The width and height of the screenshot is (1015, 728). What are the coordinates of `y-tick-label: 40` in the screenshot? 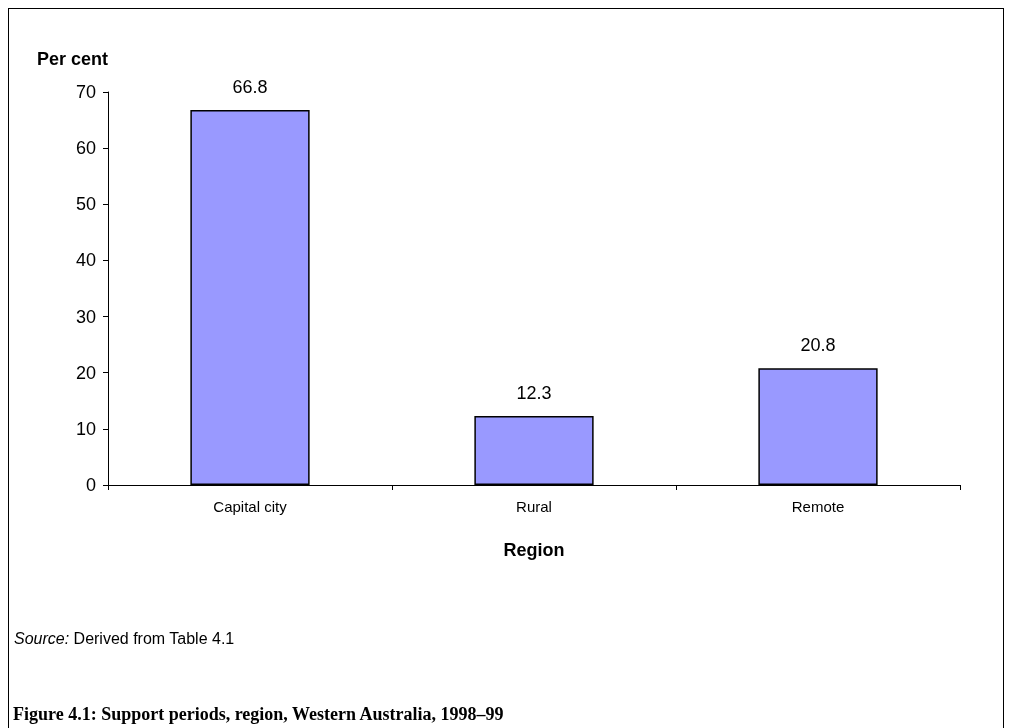 It's located at (85, 260).